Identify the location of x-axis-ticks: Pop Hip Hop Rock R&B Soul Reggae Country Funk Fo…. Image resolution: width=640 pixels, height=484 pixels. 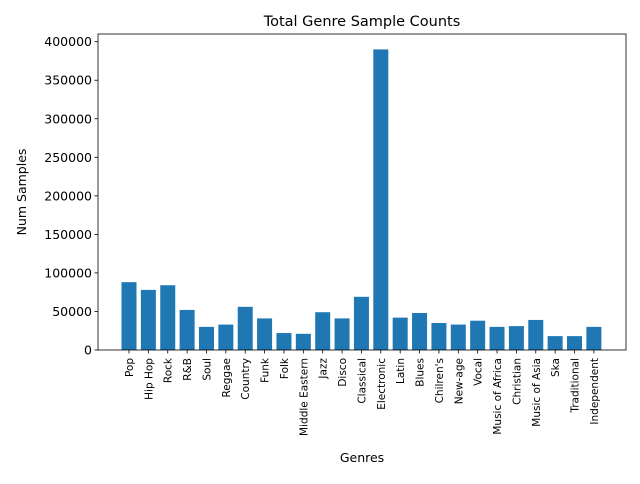
(362, 393).